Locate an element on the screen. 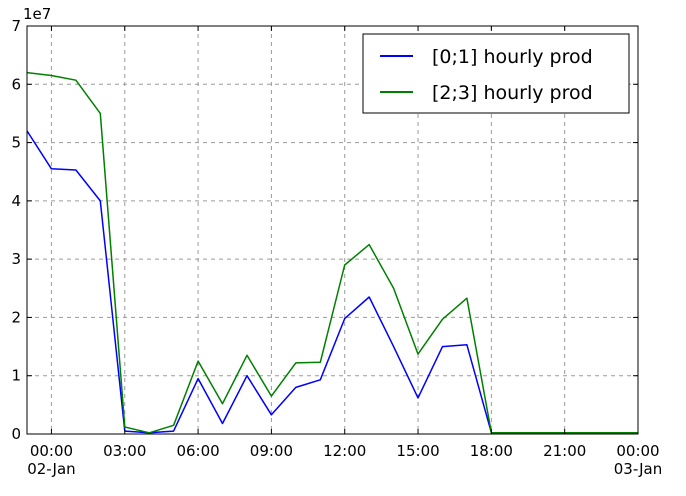  y-scale-label: 1e7 is located at coordinates (37, 14).